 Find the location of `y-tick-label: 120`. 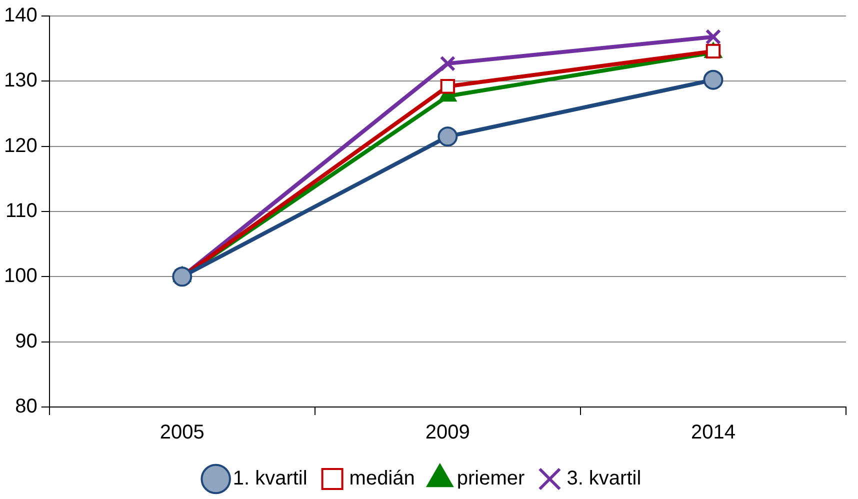

y-tick-label: 120 is located at coordinates (21, 145).